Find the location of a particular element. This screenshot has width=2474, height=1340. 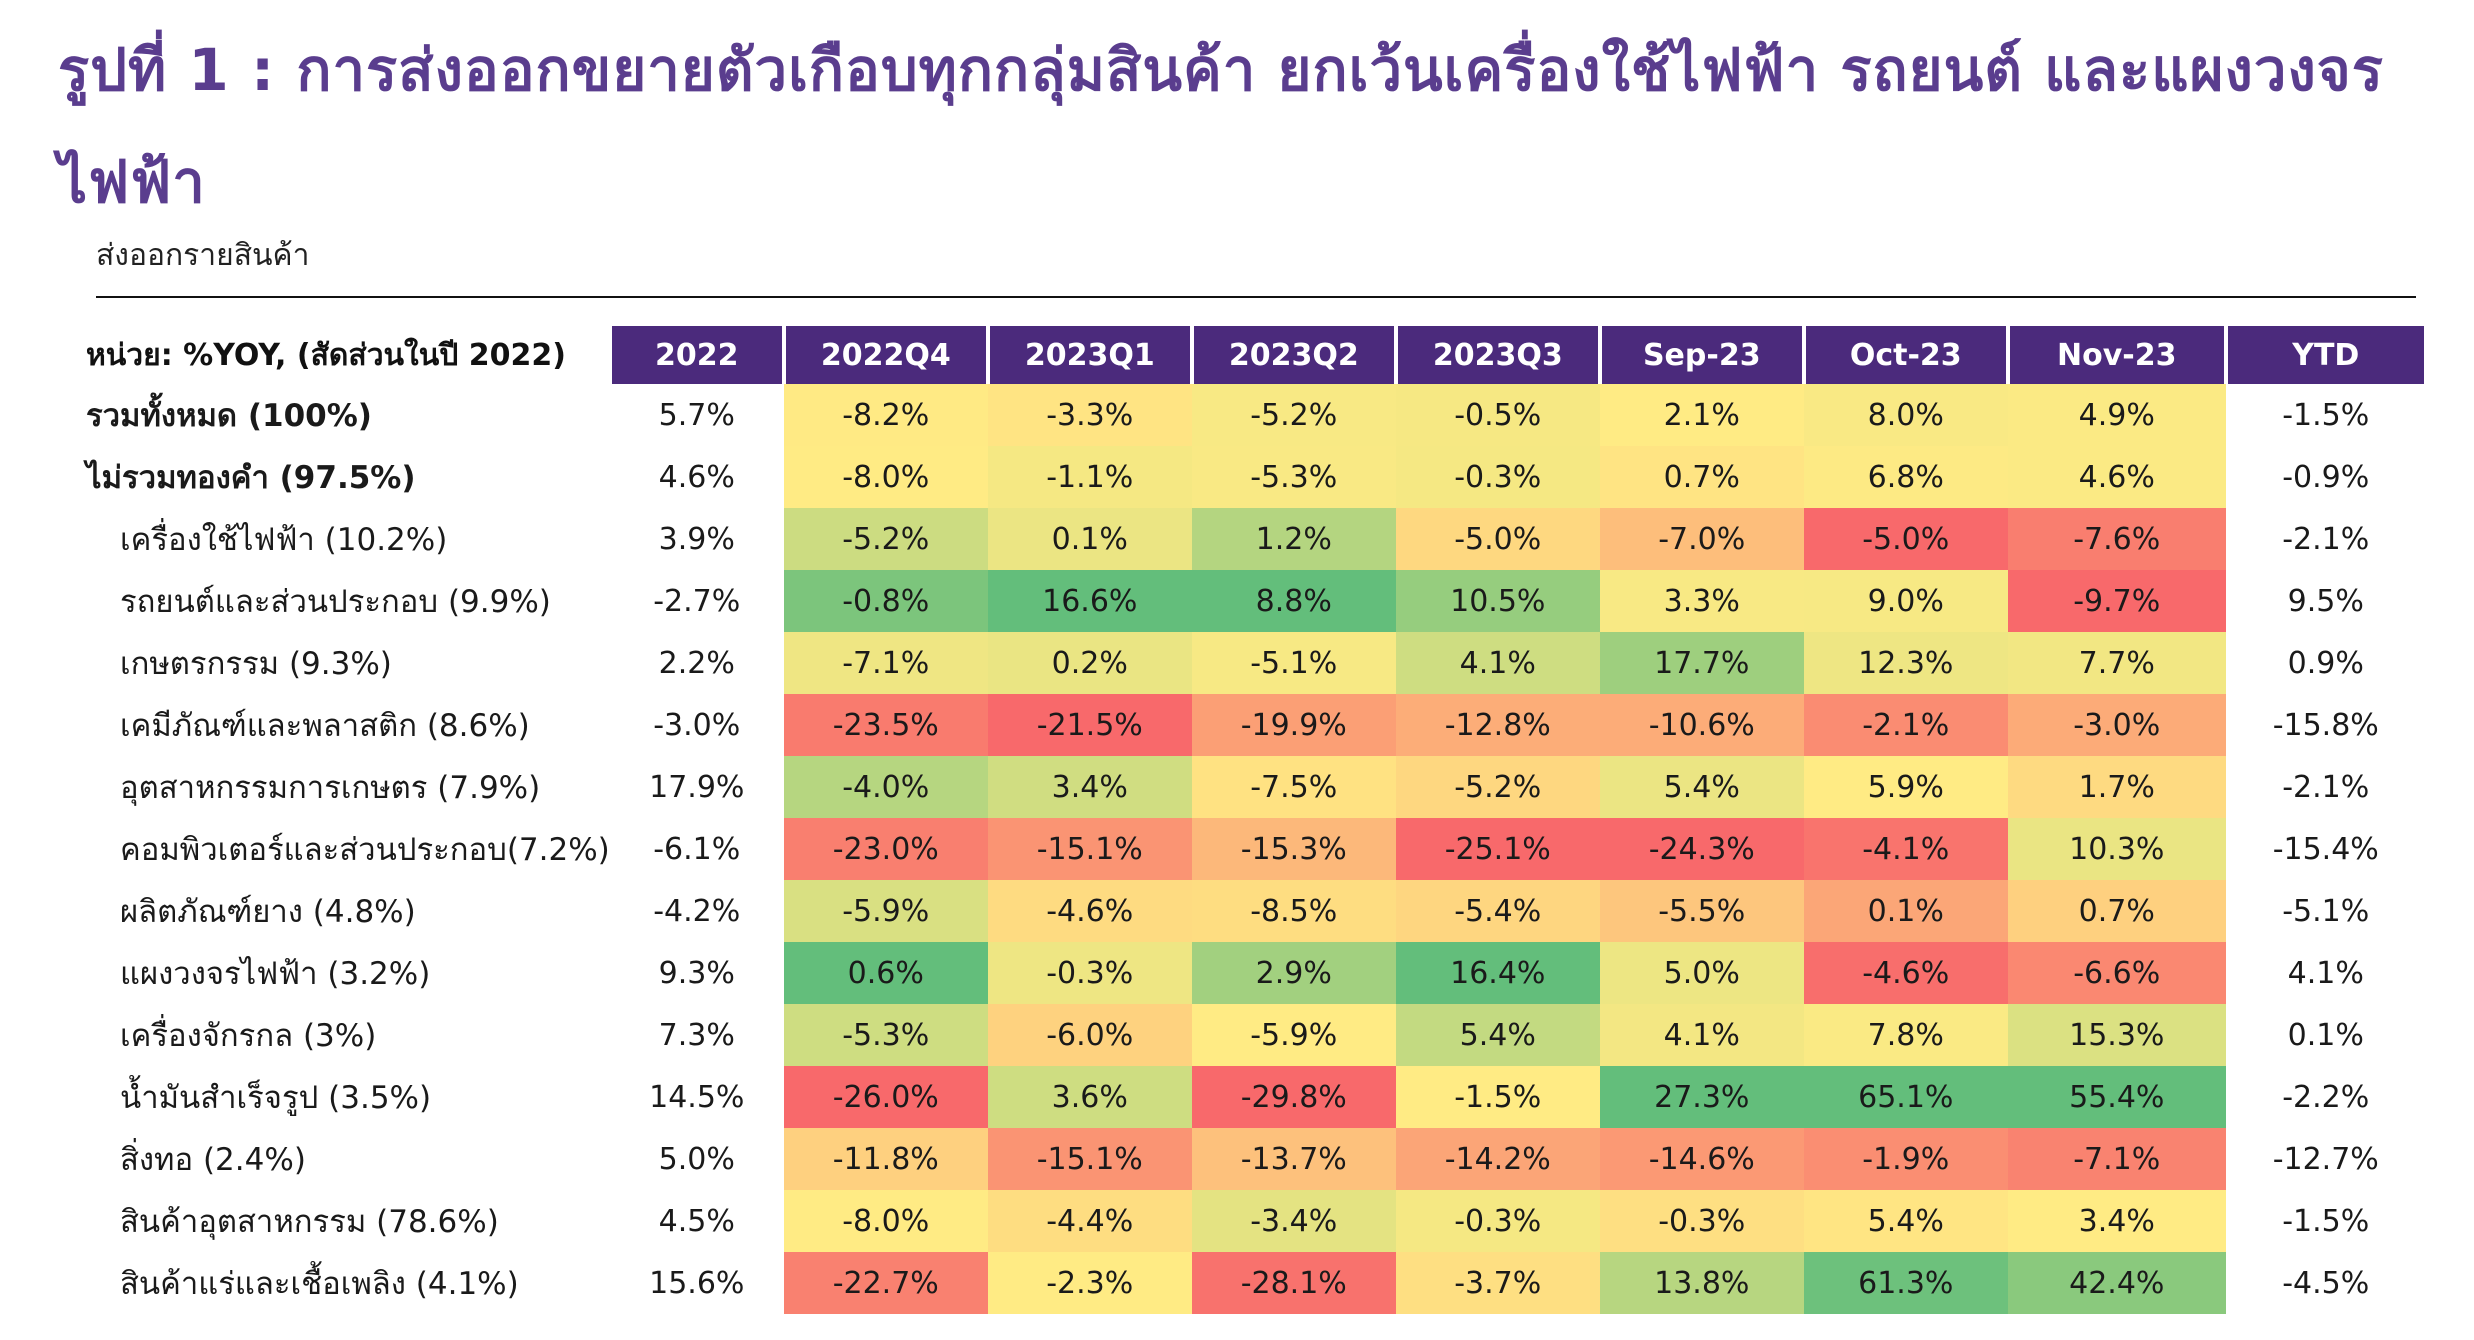

heatmap-cell: -5.5% is located at coordinates (1701, 911).